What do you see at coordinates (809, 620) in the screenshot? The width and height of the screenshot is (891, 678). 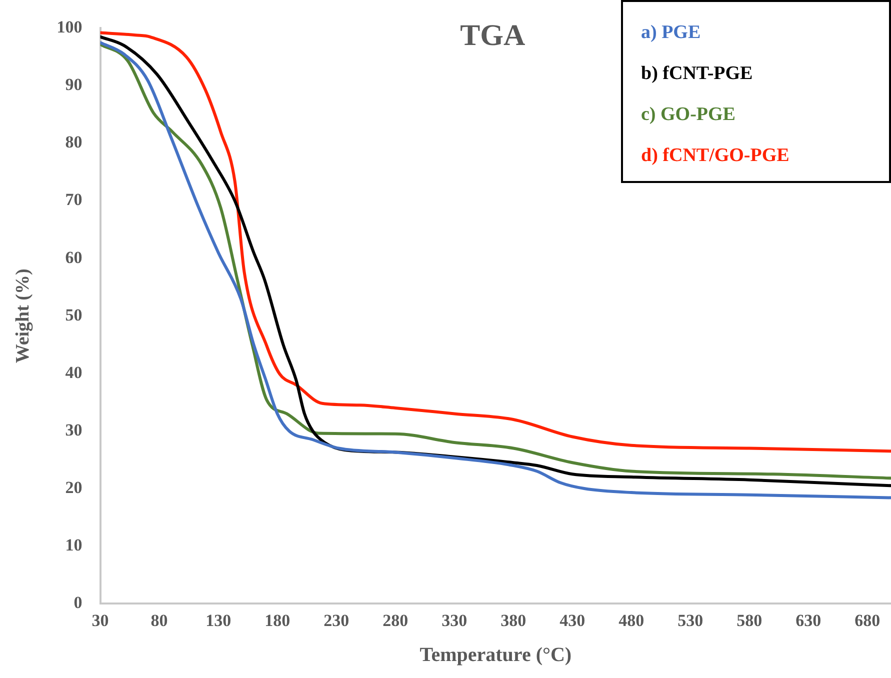 I see `x-tick-label: 630` at bounding box center [809, 620].